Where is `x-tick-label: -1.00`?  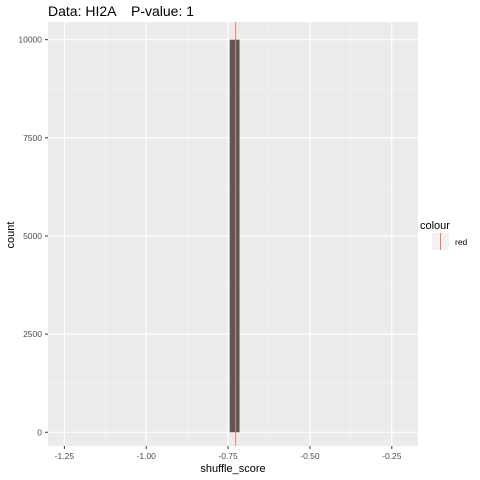
x-tick-label: -1.00 is located at coordinates (147, 456).